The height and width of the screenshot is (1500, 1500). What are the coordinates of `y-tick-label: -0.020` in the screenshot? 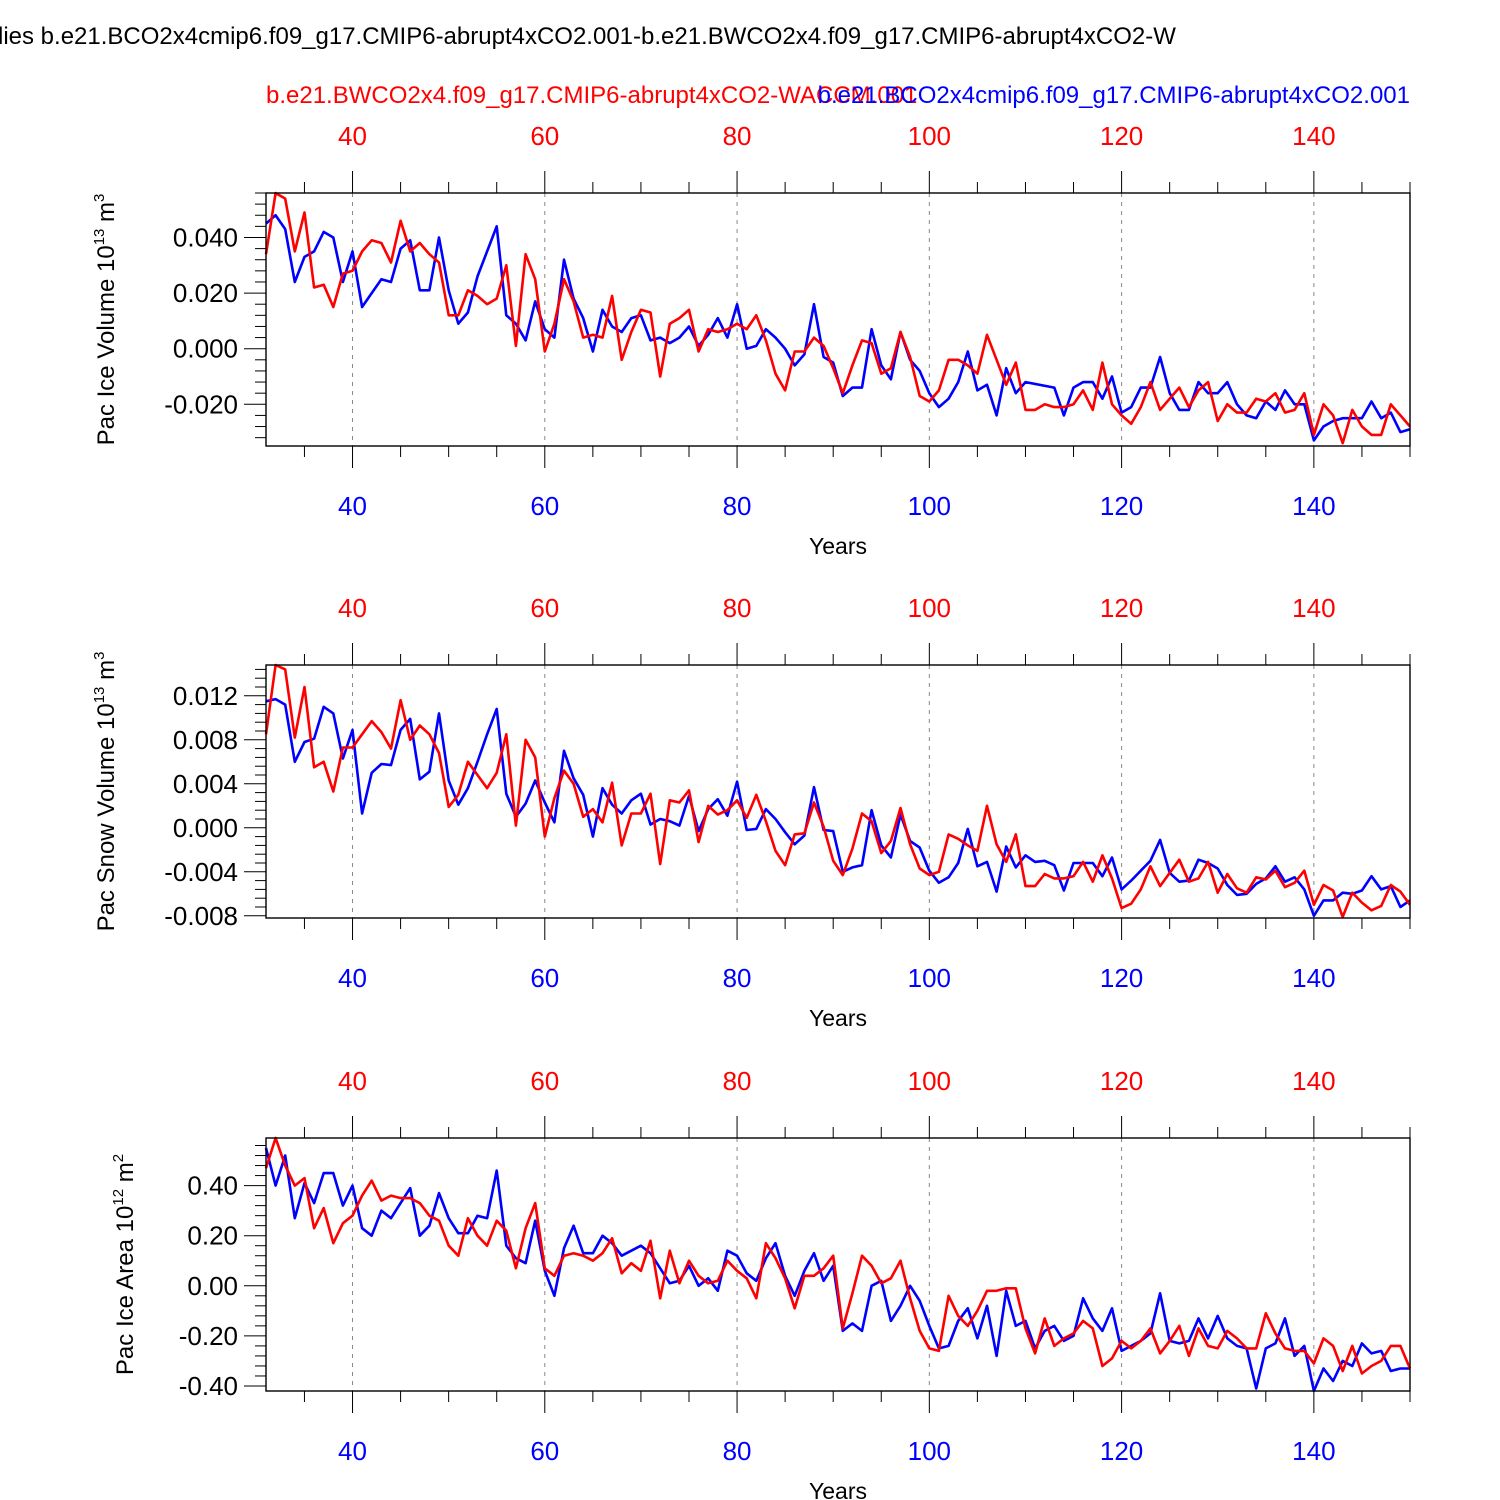 It's located at (201, 404).